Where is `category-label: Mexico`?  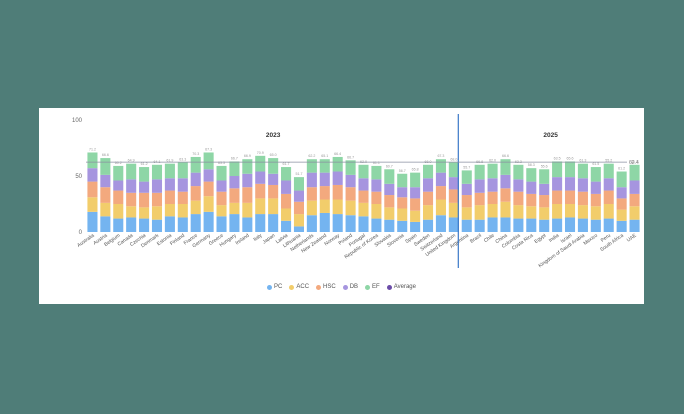 category-label: Mexico is located at coordinates (591, 240).